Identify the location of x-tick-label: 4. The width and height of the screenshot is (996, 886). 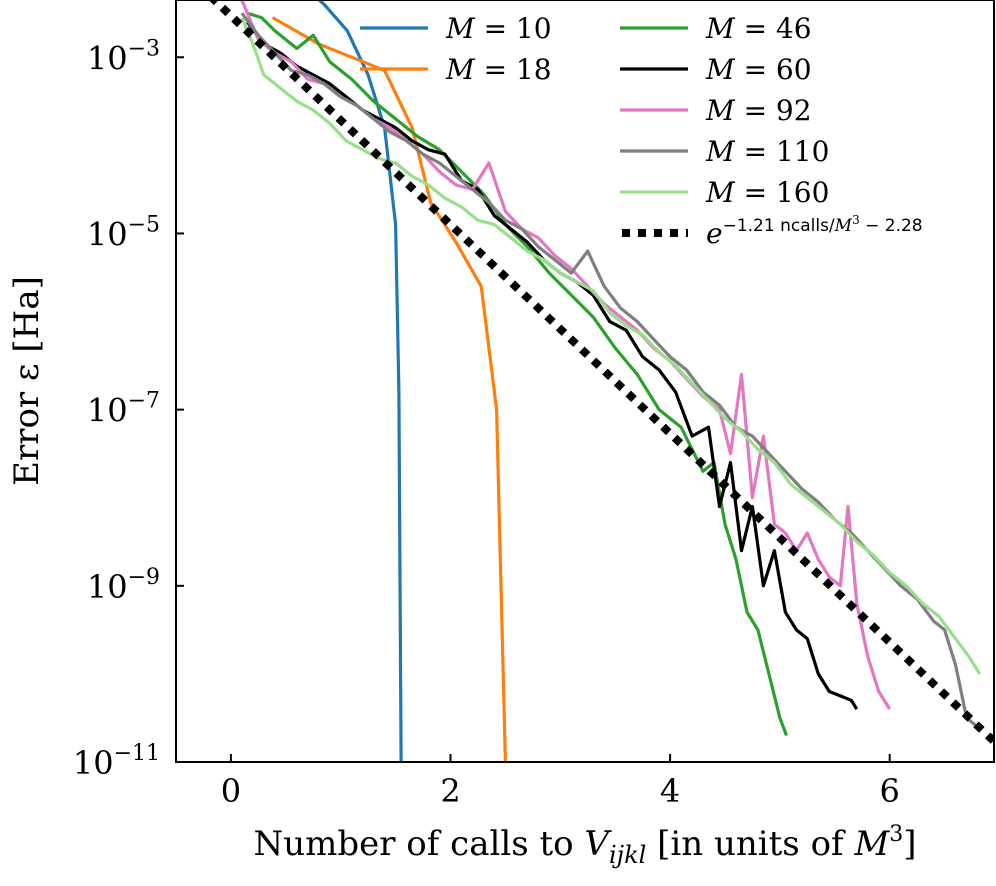
(670, 791).